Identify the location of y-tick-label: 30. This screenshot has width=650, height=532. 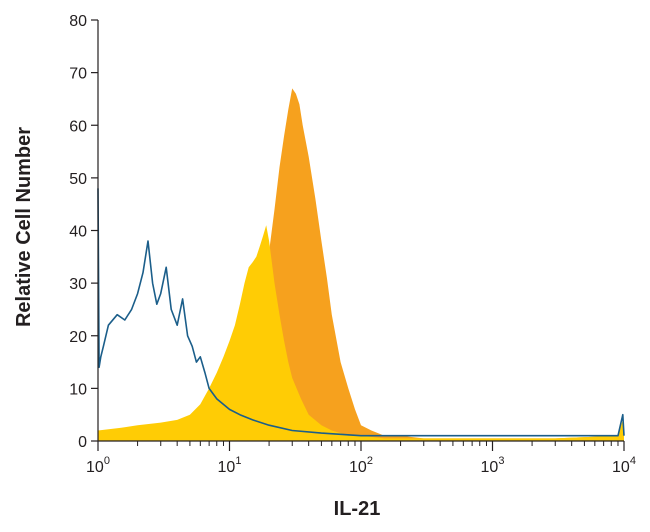
(78, 284).